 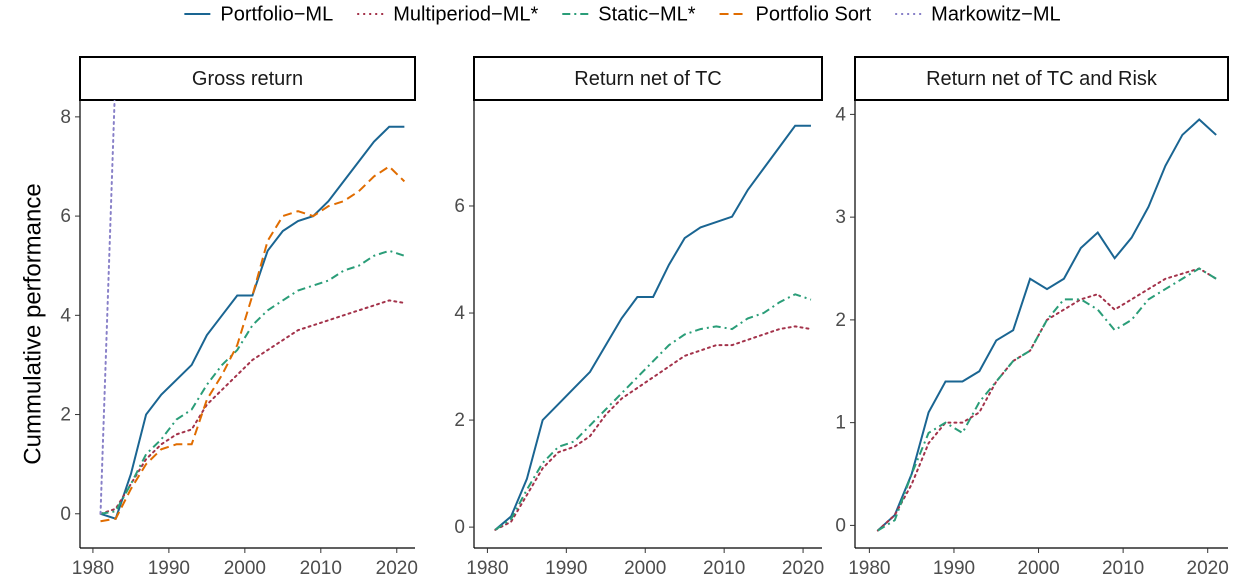 I want to click on legend-label: Multiperiod−ML*, so click(x=465, y=14).